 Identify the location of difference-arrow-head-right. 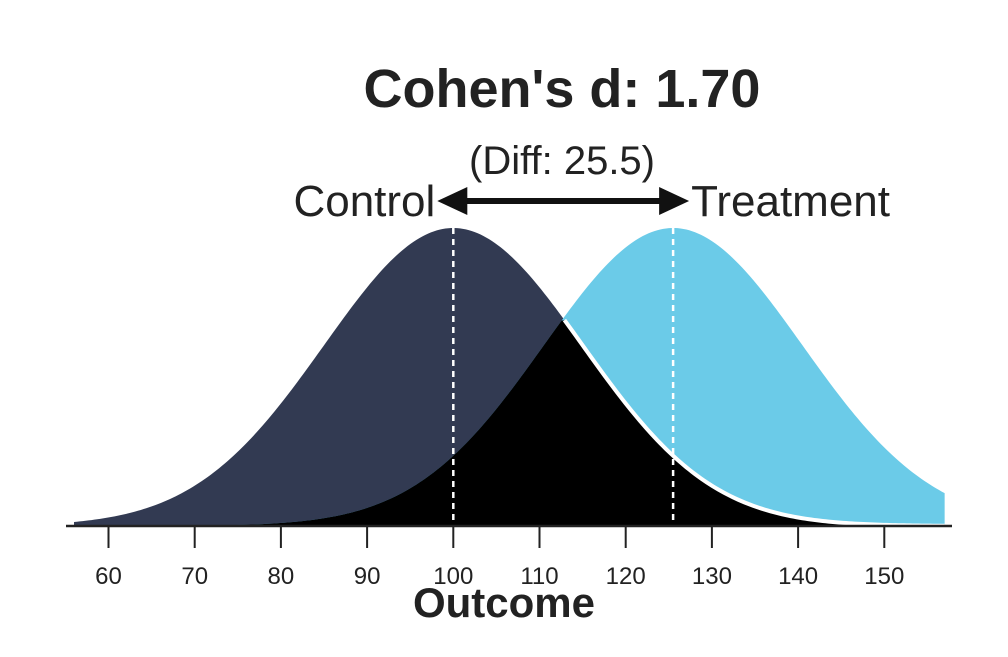
(674, 201).